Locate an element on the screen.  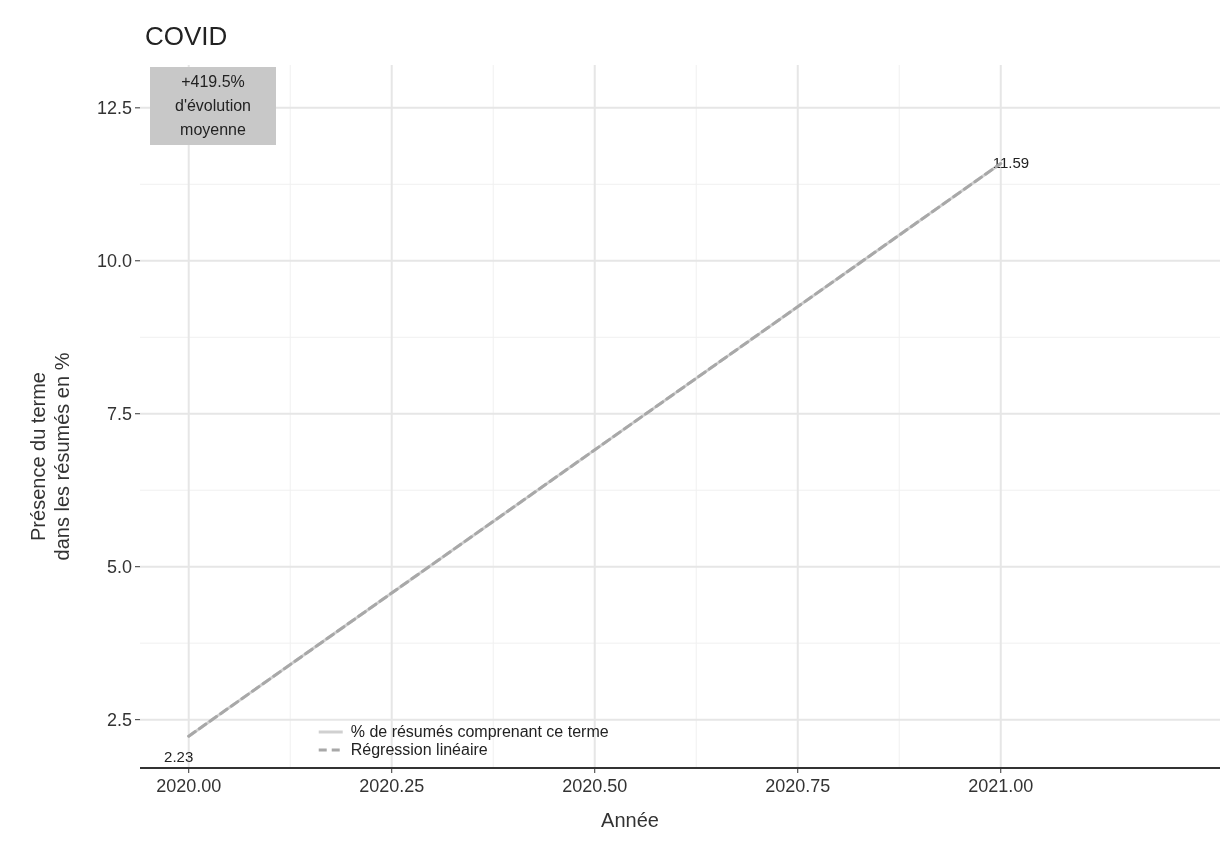
legend-label: % de résumés comprenant ce terme is located at coordinates (479, 731).